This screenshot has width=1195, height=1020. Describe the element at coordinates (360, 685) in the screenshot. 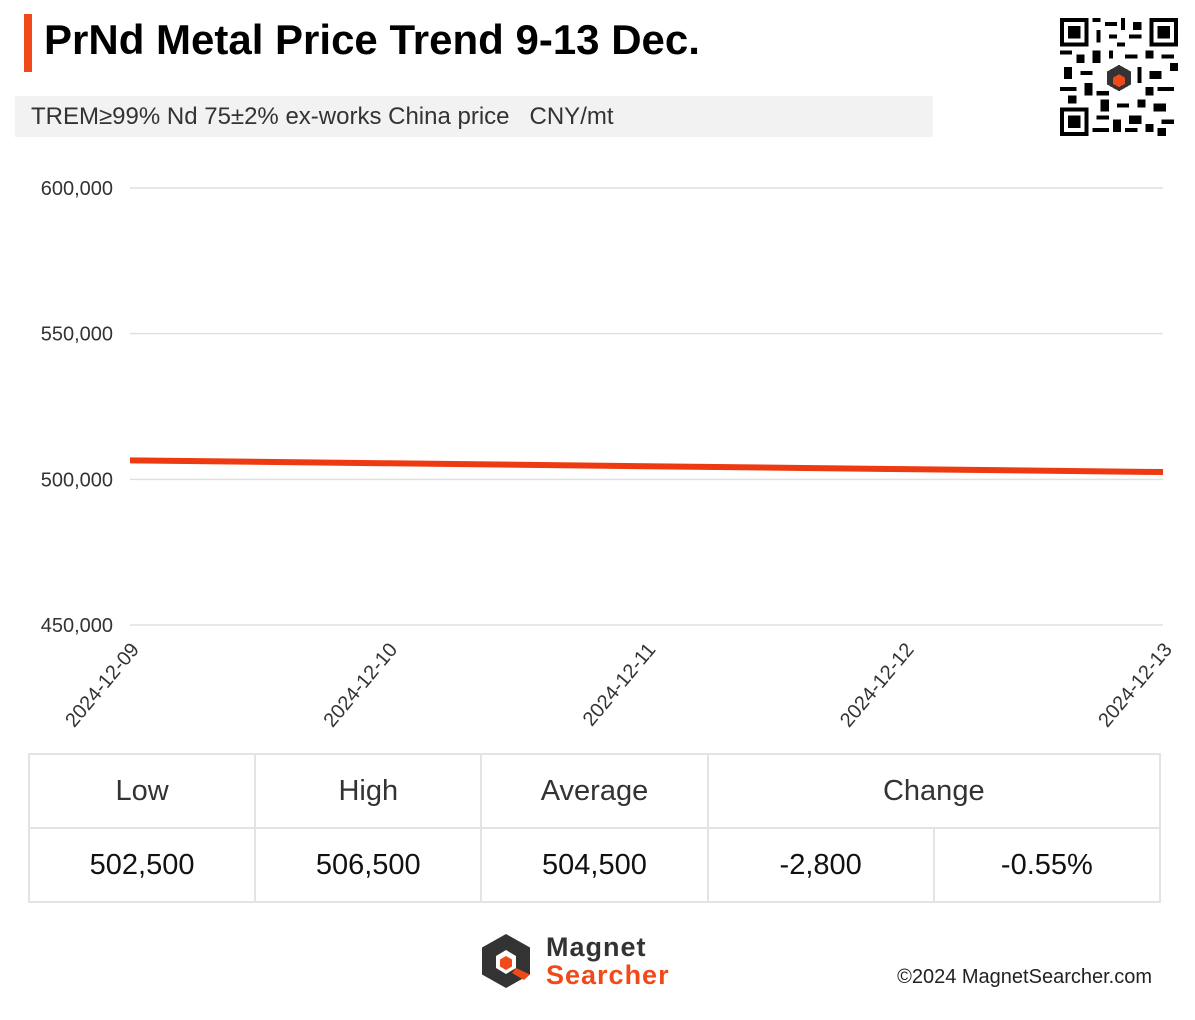

I see `x-tick-label: 2024-12-10` at that location.